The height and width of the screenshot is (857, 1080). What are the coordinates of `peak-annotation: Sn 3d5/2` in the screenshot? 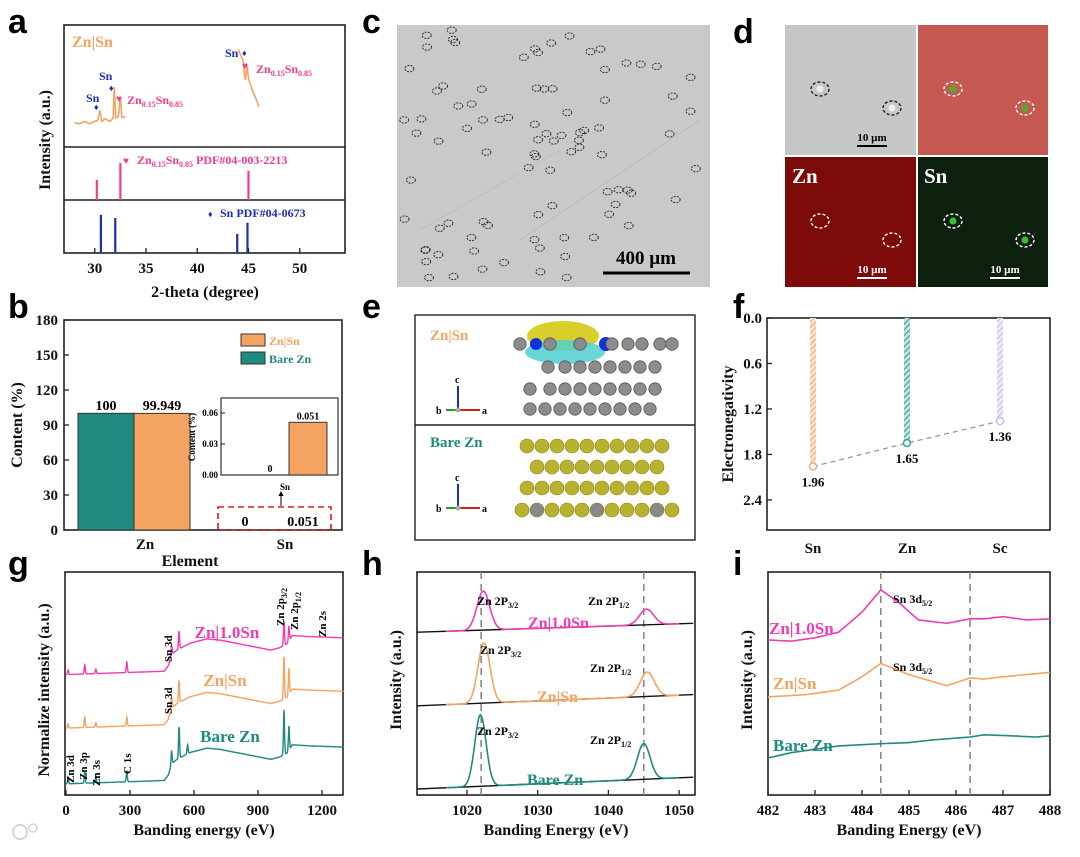 It's located at (912, 668).